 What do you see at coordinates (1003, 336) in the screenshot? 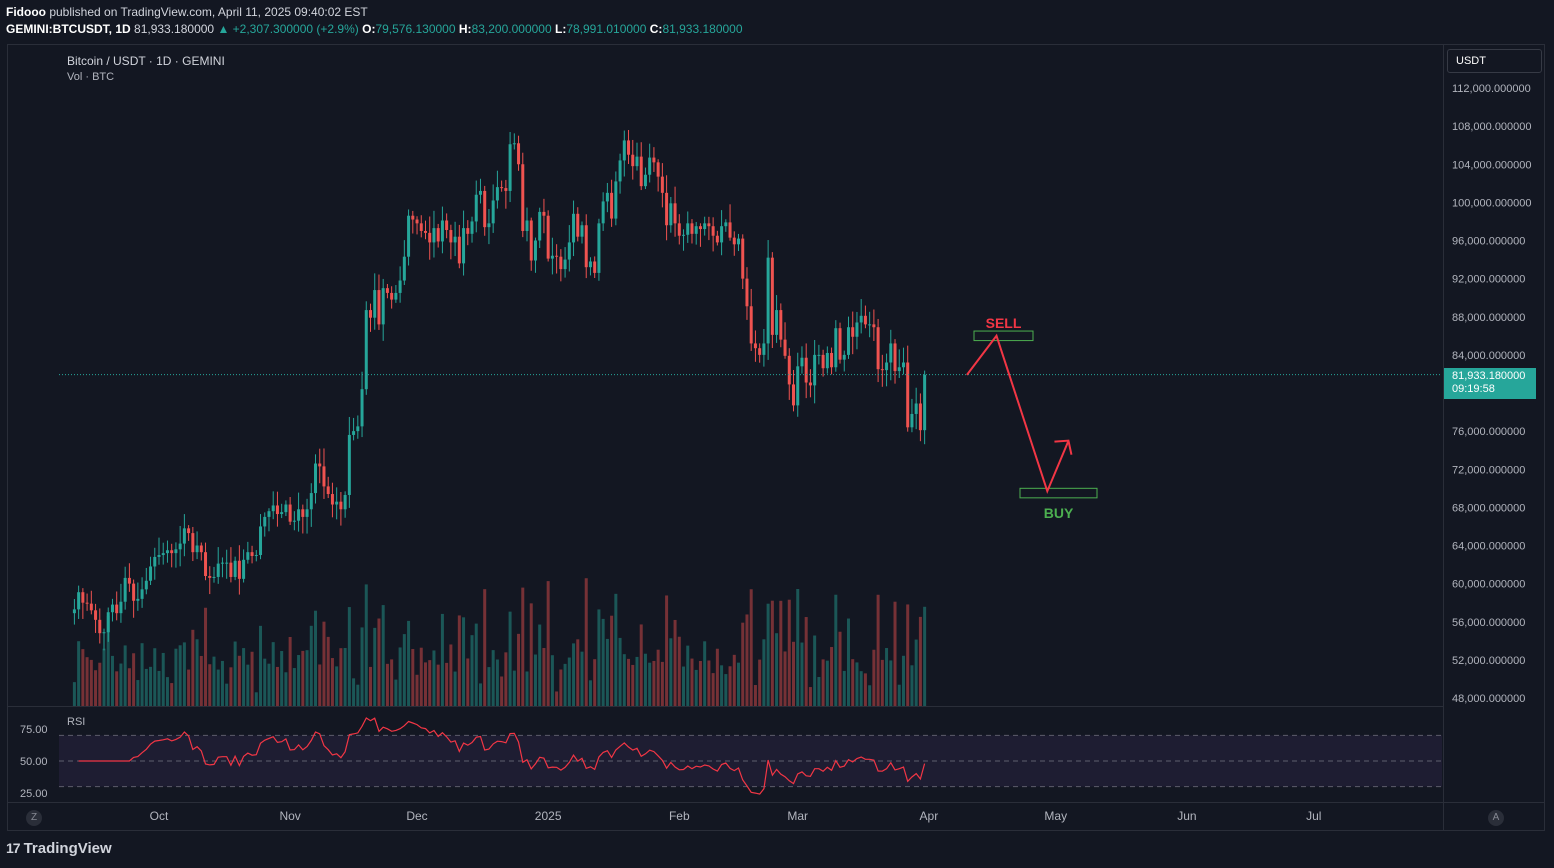
I see `sell-zone` at bounding box center [1003, 336].